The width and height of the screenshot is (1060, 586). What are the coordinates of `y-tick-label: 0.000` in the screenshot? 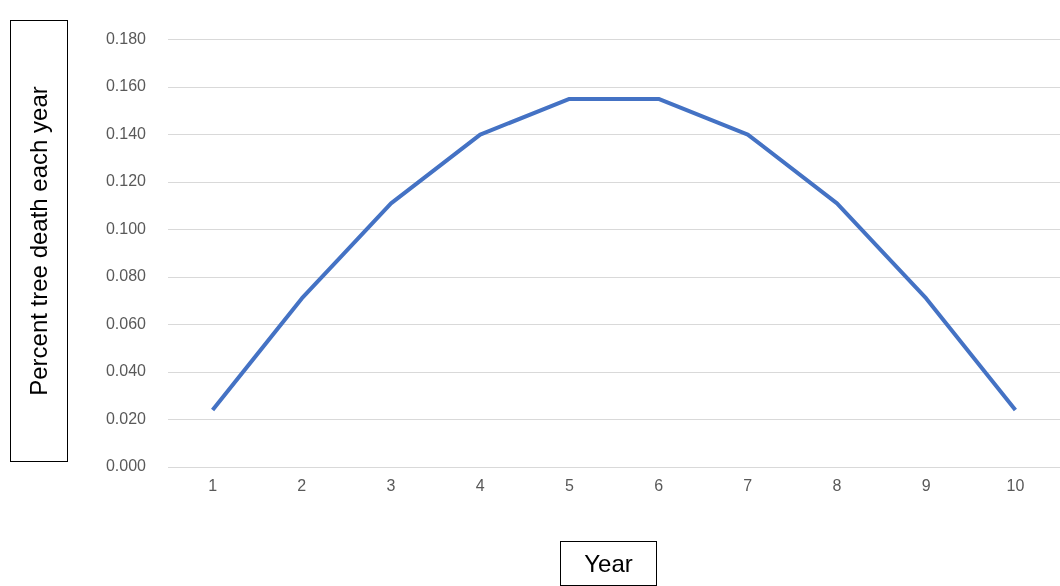 It's located at (126, 466).